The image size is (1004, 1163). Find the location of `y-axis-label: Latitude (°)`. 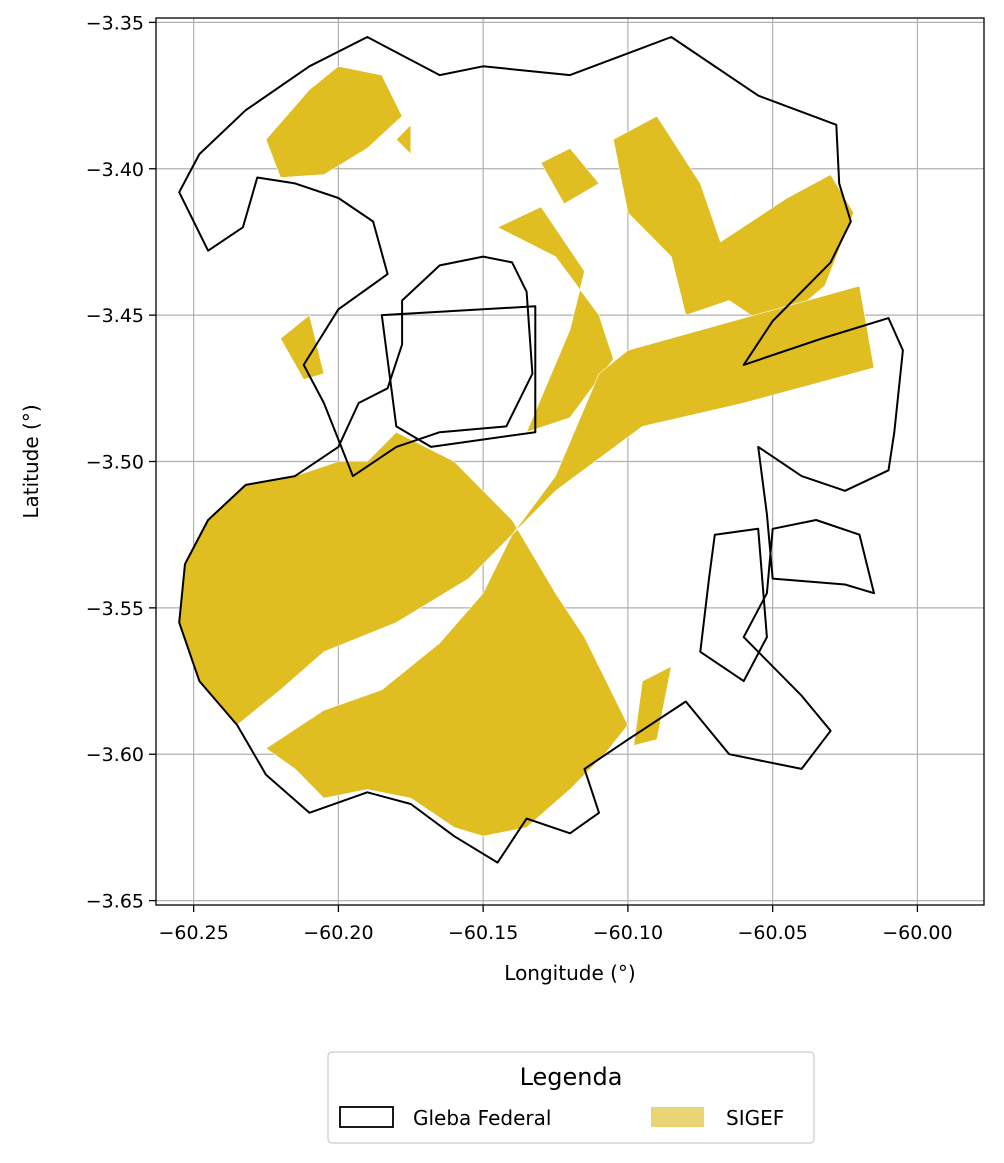

y-axis-label: Latitude (°) is located at coordinates (31, 461).